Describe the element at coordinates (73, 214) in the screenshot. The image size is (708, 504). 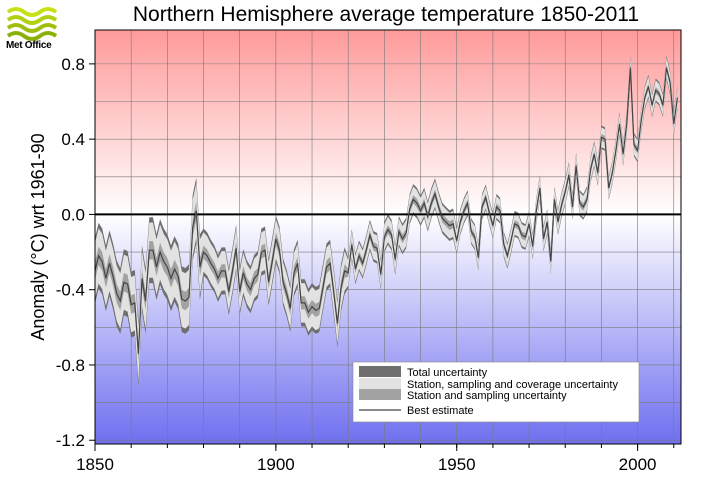
I see `y-tick-label: 0.0` at that location.